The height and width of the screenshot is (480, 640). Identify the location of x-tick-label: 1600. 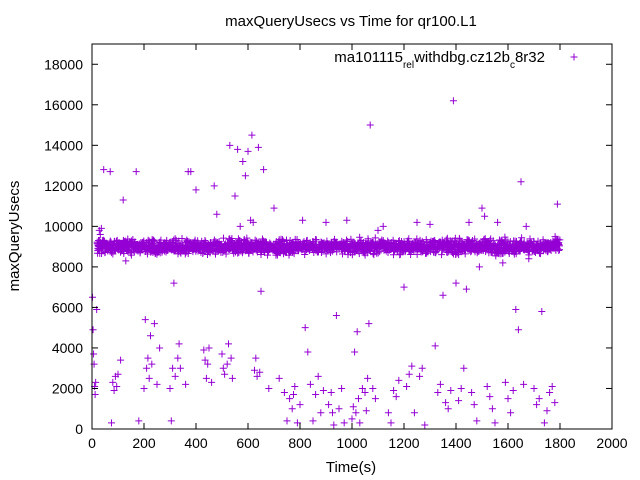
(507, 443).